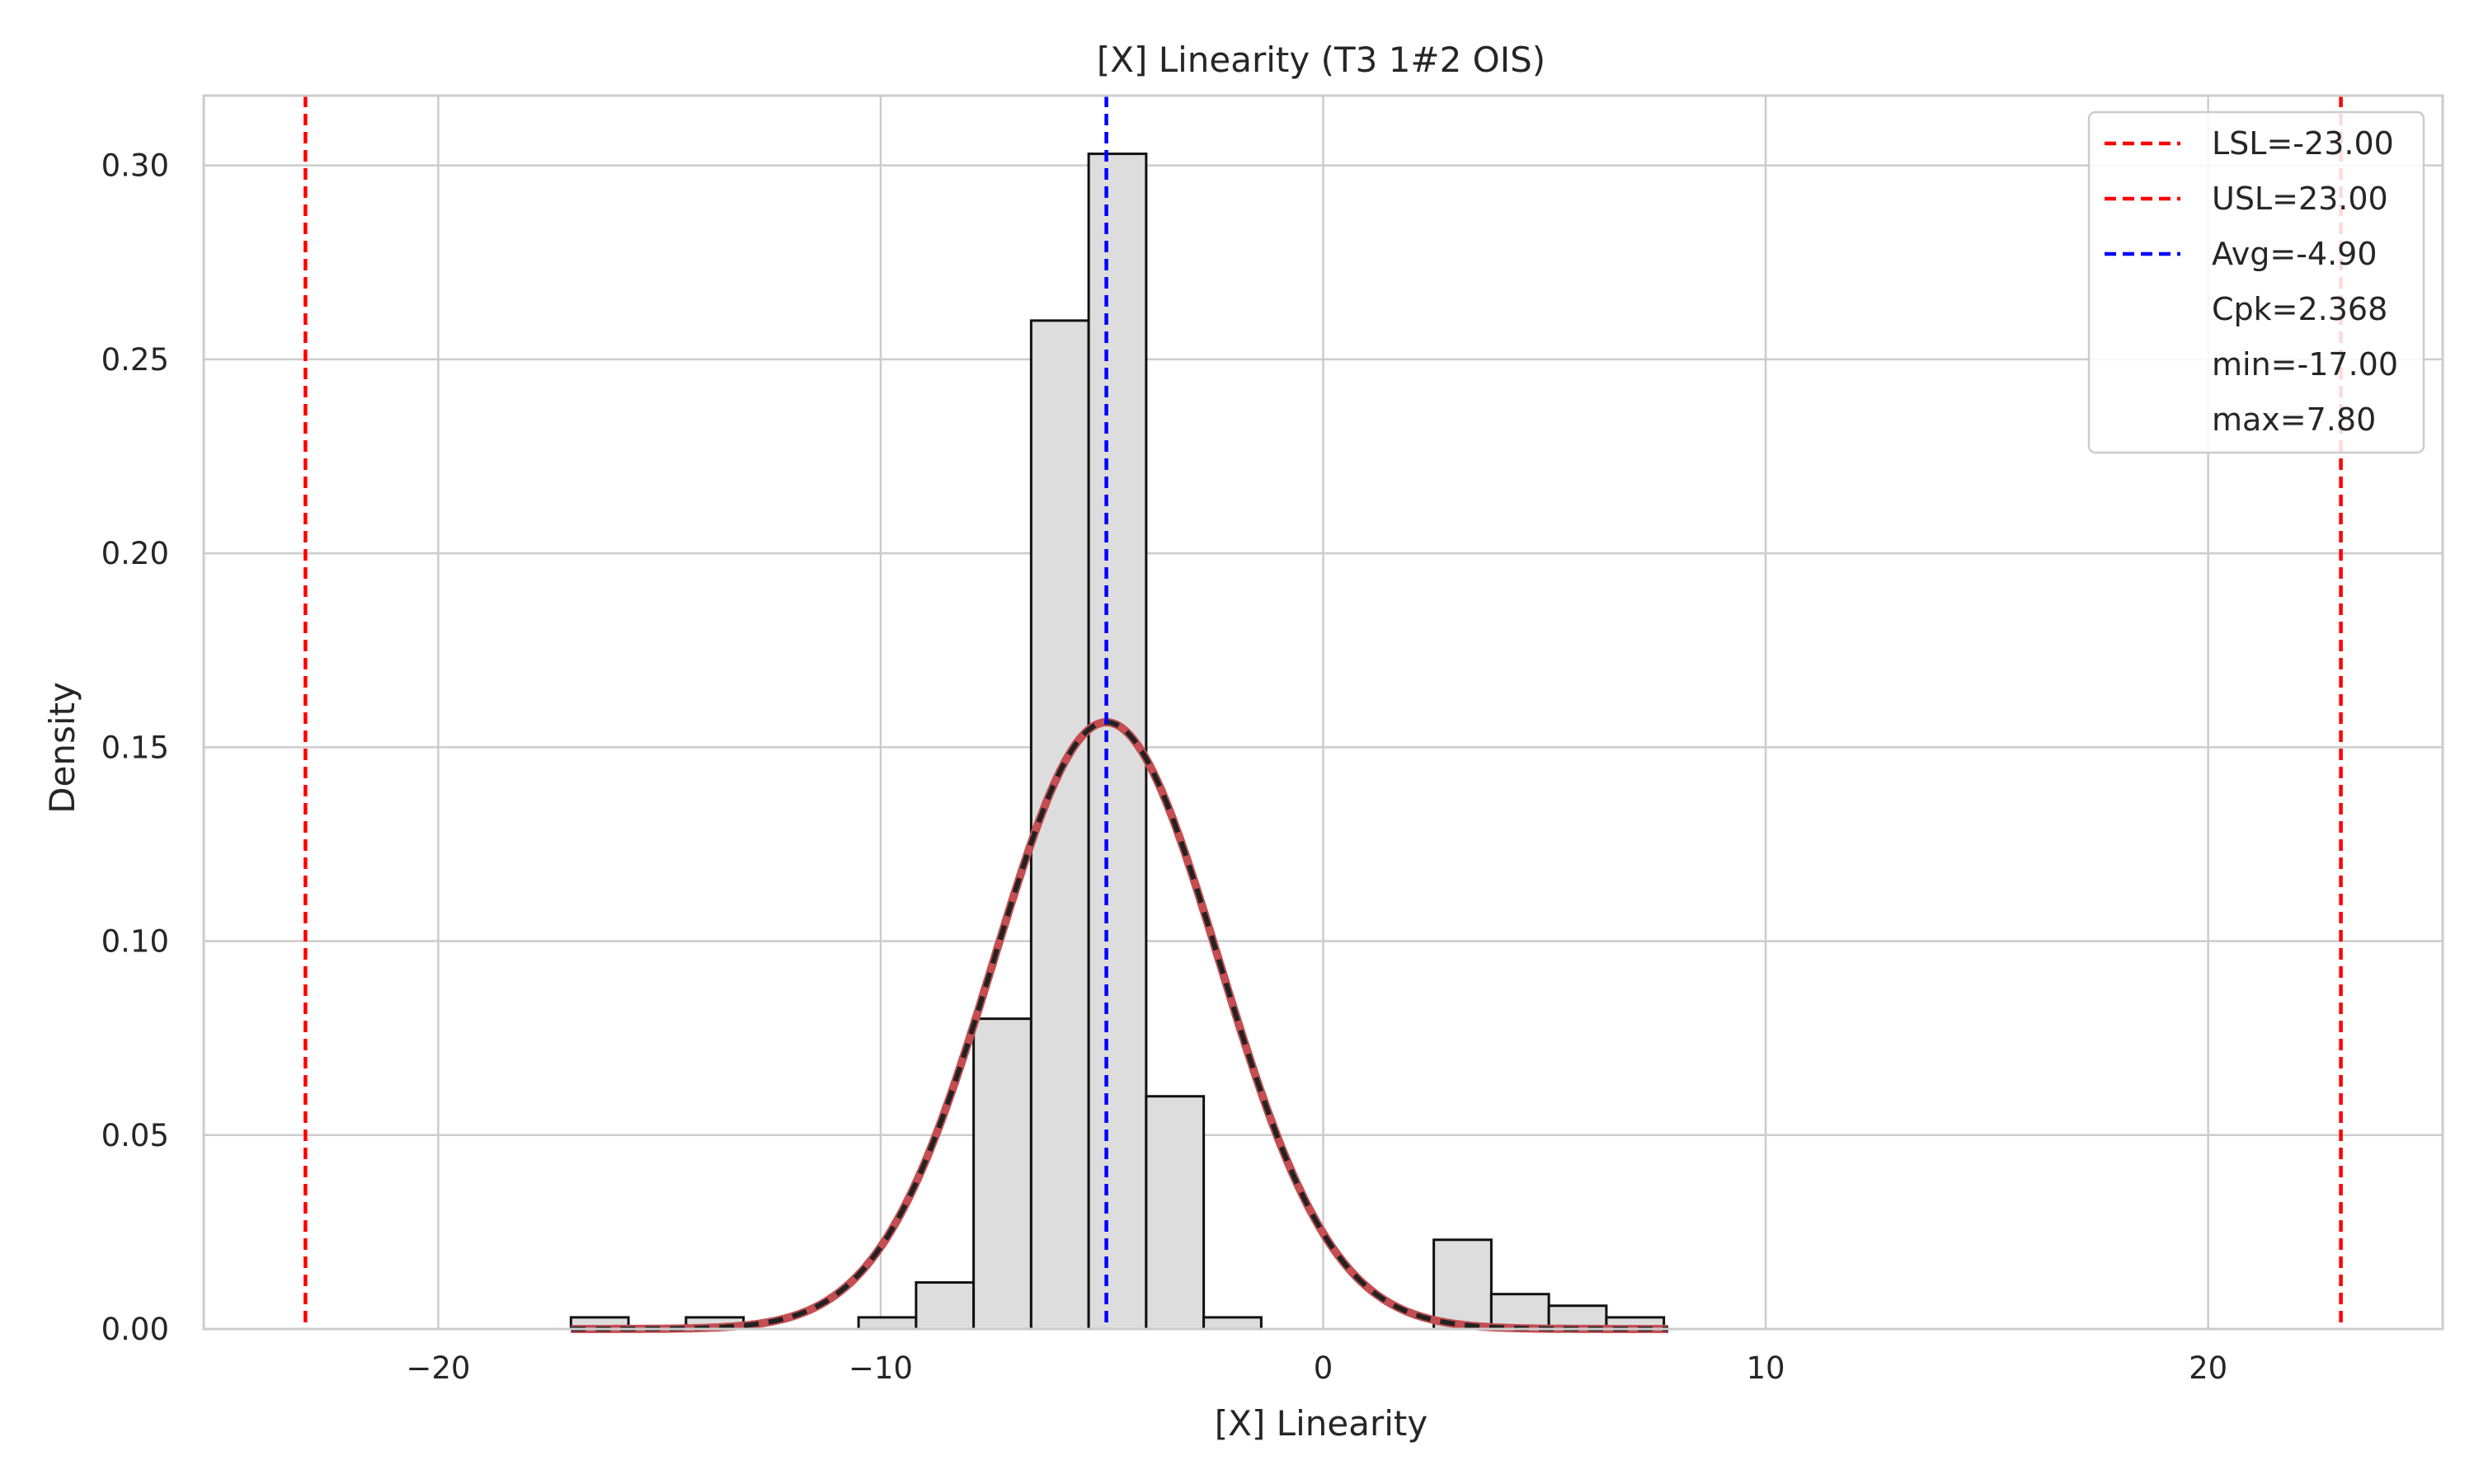  What do you see at coordinates (135, 553) in the screenshot?
I see `y-tick-label: 0.20` at bounding box center [135, 553].